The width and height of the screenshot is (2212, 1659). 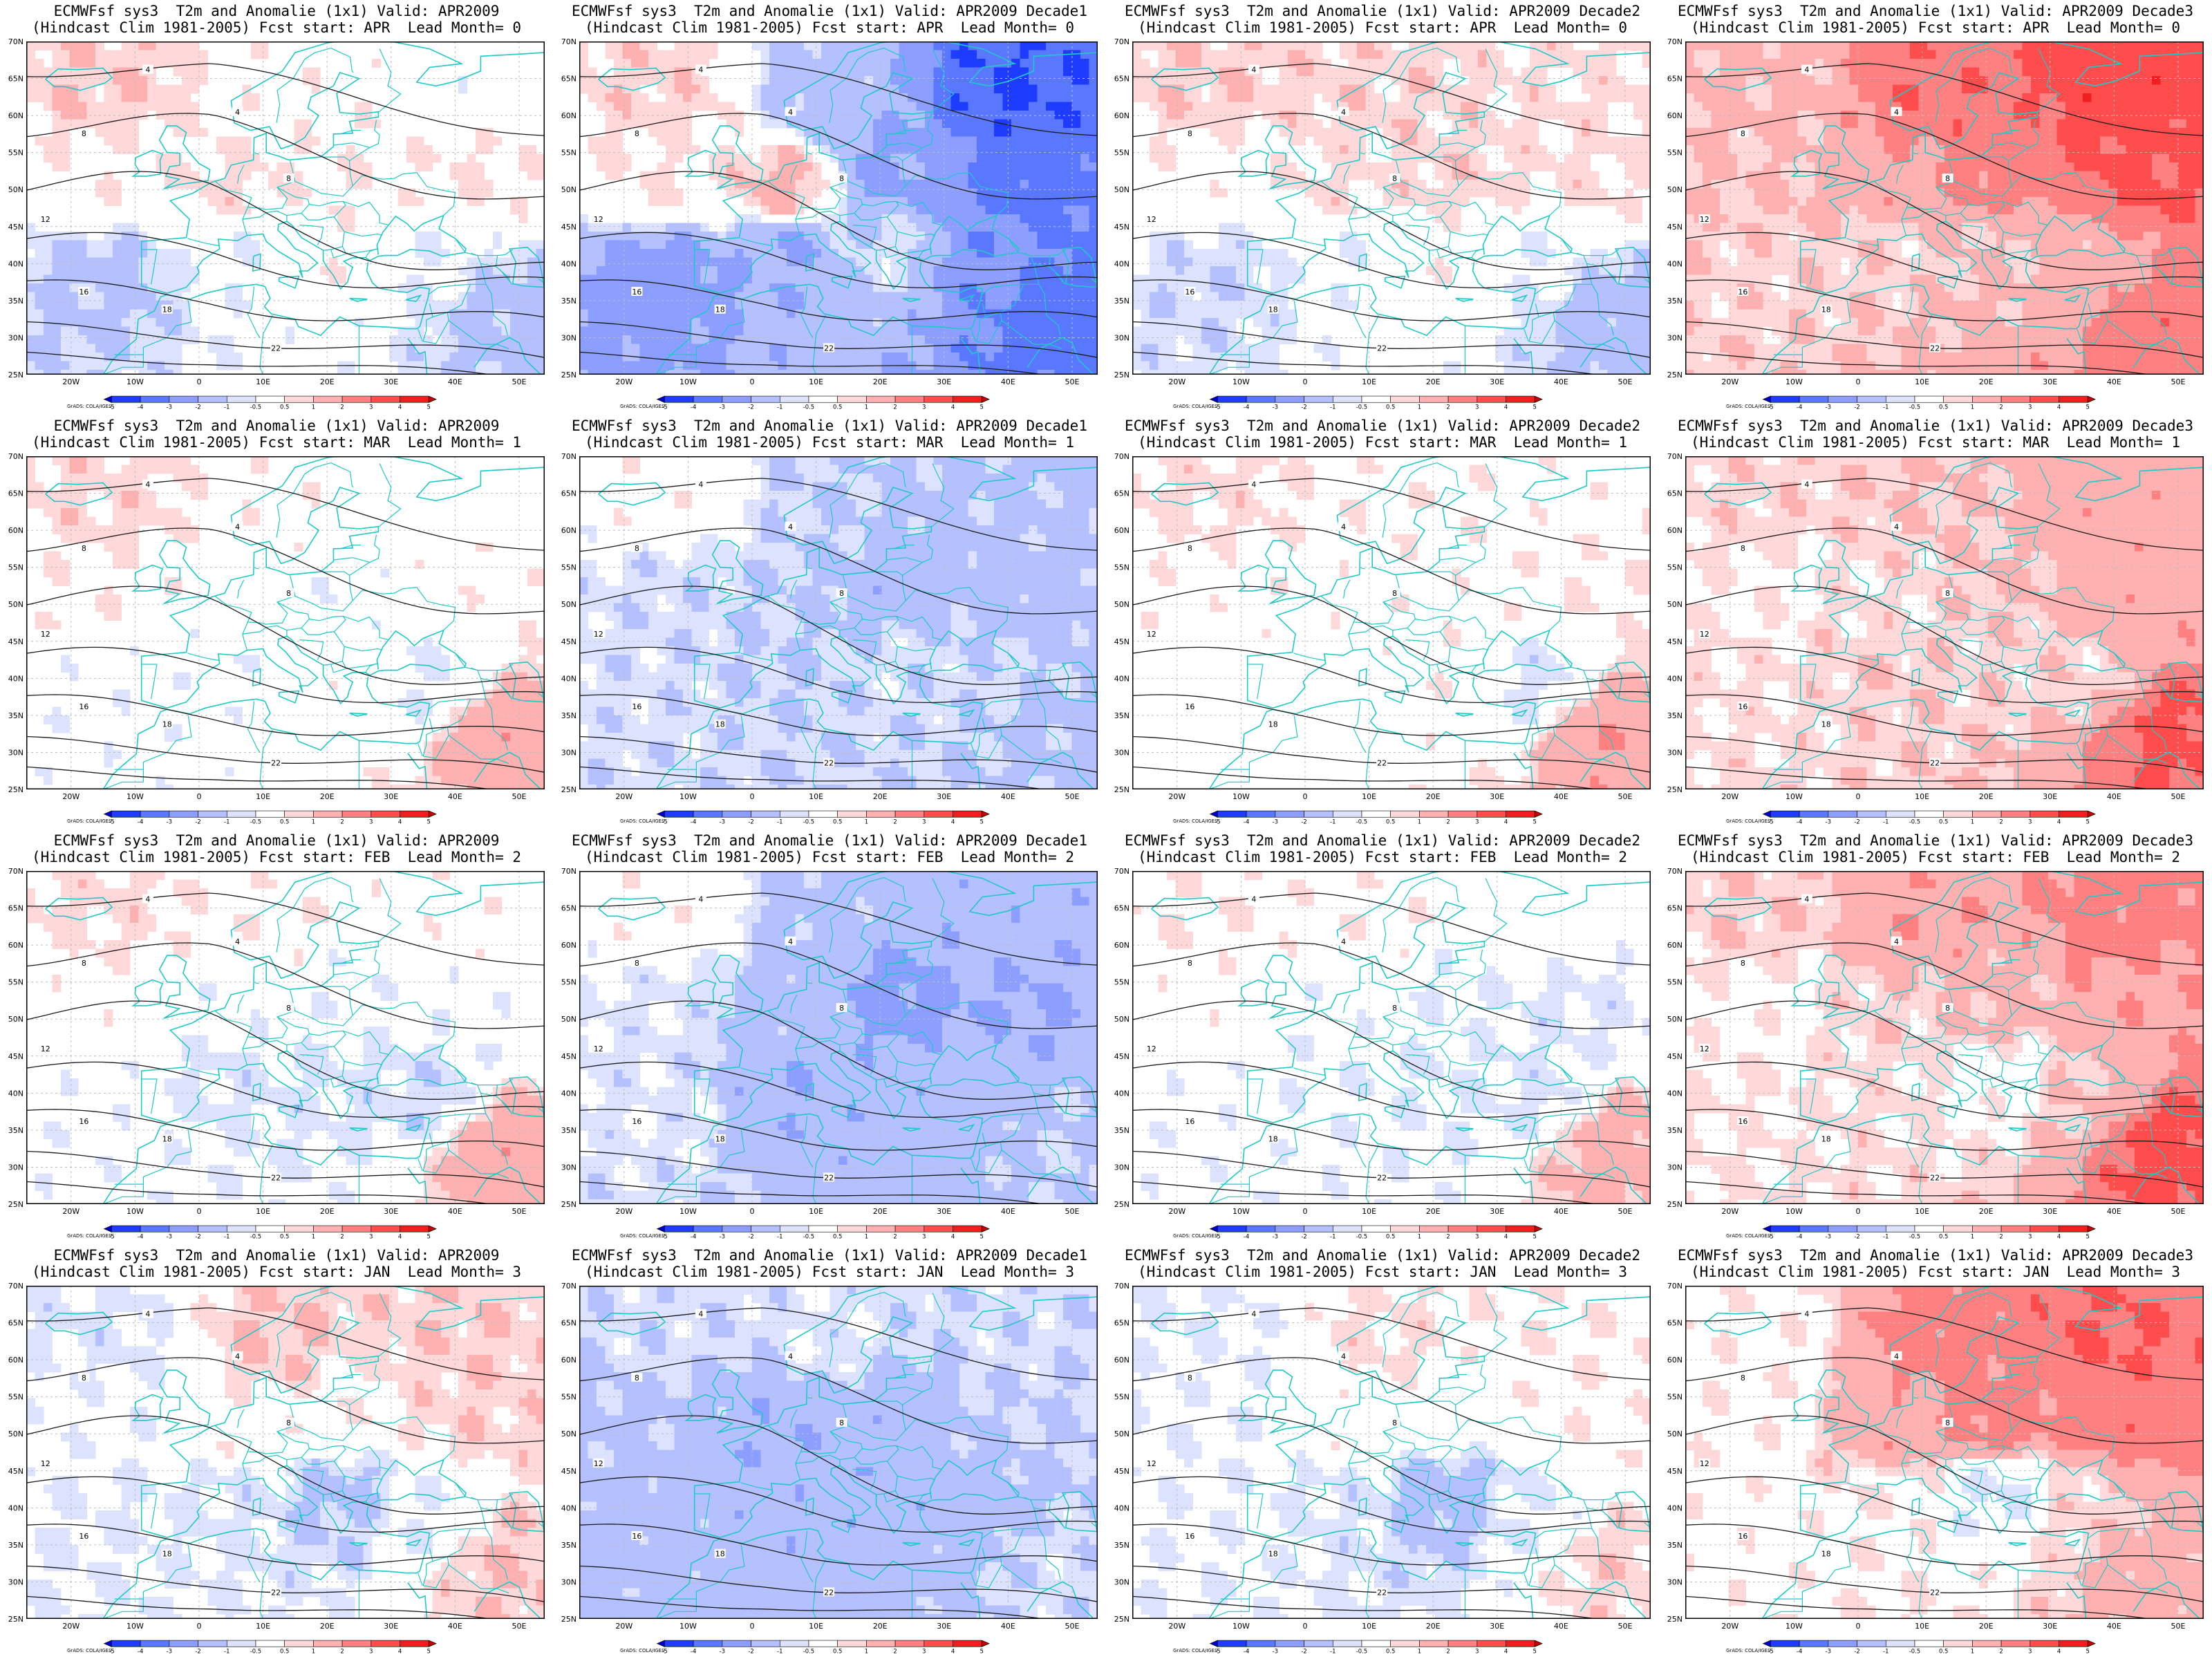 I want to click on colorbar: -5 -4 -3 -2 -1 -0.5 0.5 1 2 3 4 5 GrADS: COLA/IGES, so click(x=1911, y=817).